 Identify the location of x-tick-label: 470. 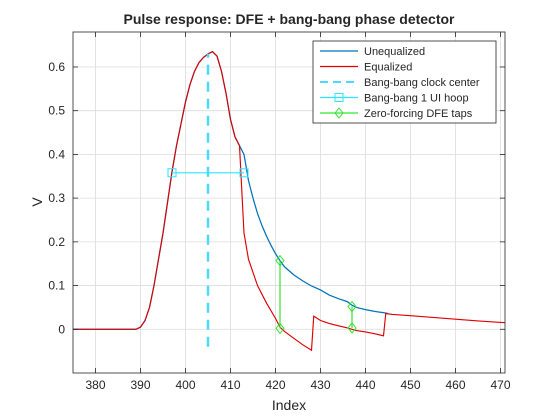
(500, 385).